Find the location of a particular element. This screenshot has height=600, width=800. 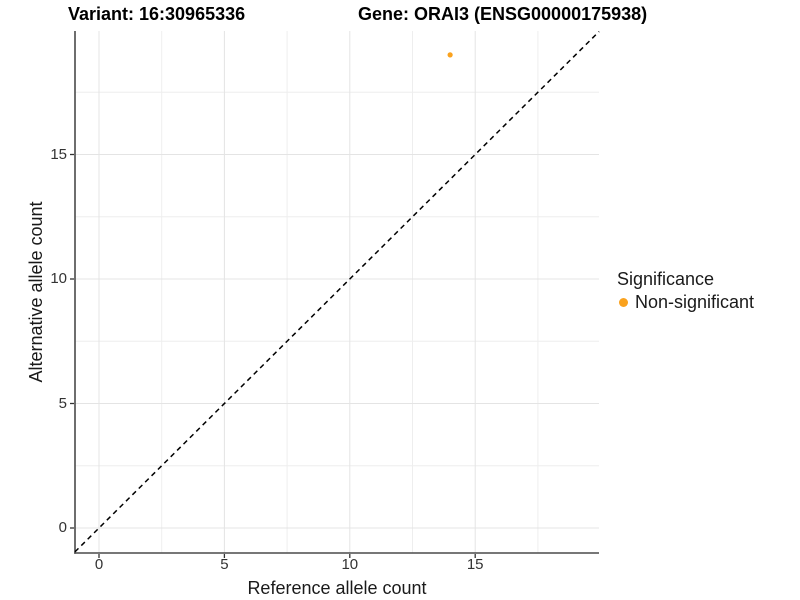

legend-item: Non-significant is located at coordinates (685, 302).